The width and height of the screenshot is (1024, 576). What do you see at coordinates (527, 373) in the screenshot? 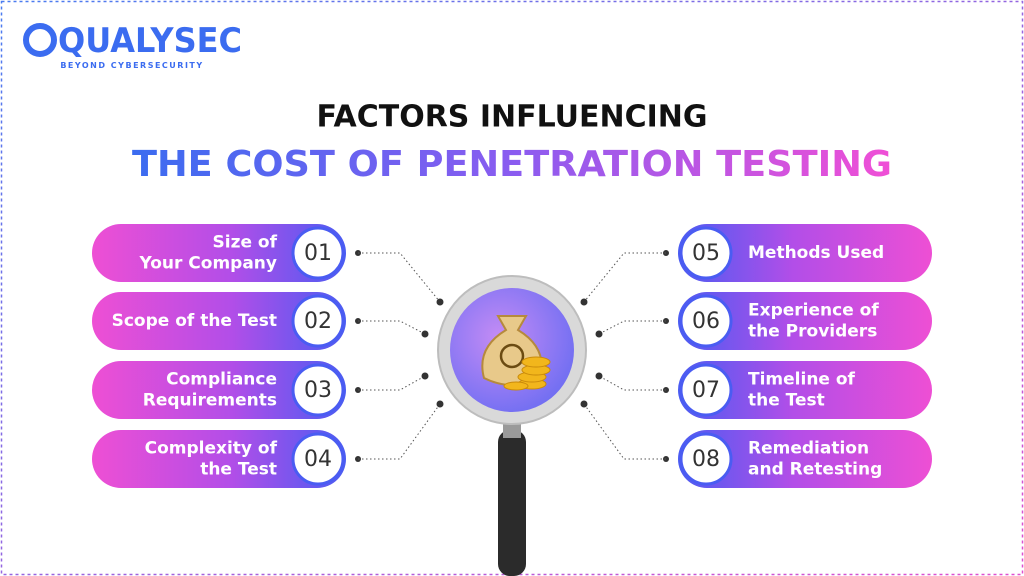
I see `coins` at bounding box center [527, 373].